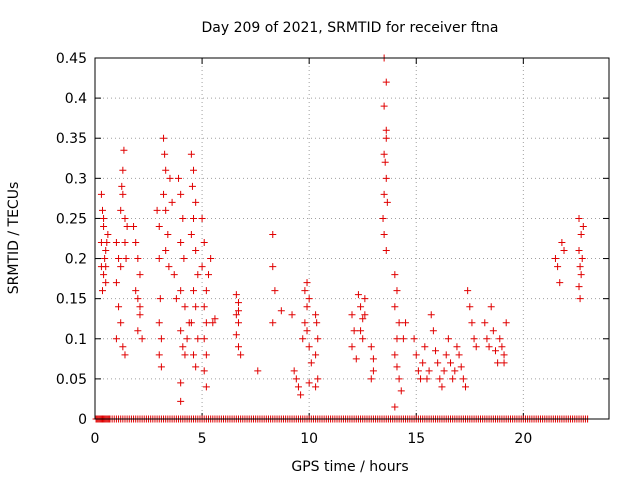 Image resolution: width=640 pixels, height=480 pixels. What do you see at coordinates (14, 238) in the screenshot?
I see `y-axis-title: SRMTID / TECUs` at bounding box center [14, 238].